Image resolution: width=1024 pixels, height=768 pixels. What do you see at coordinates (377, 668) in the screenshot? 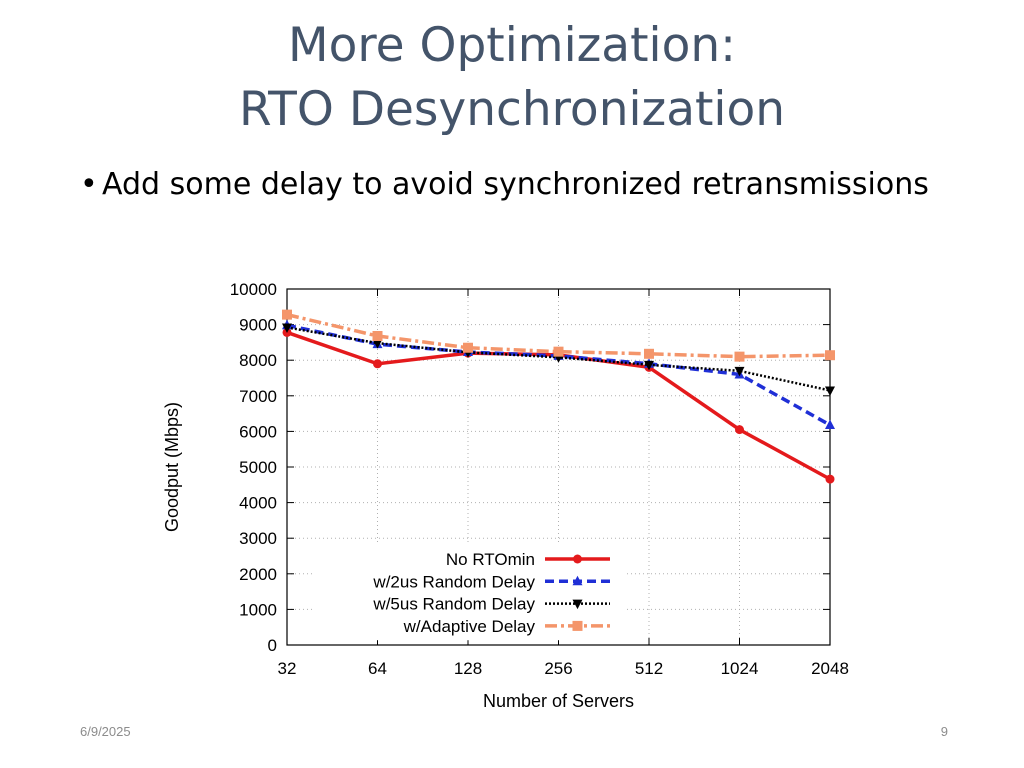
I see `x-tick-label: 64` at bounding box center [377, 668].